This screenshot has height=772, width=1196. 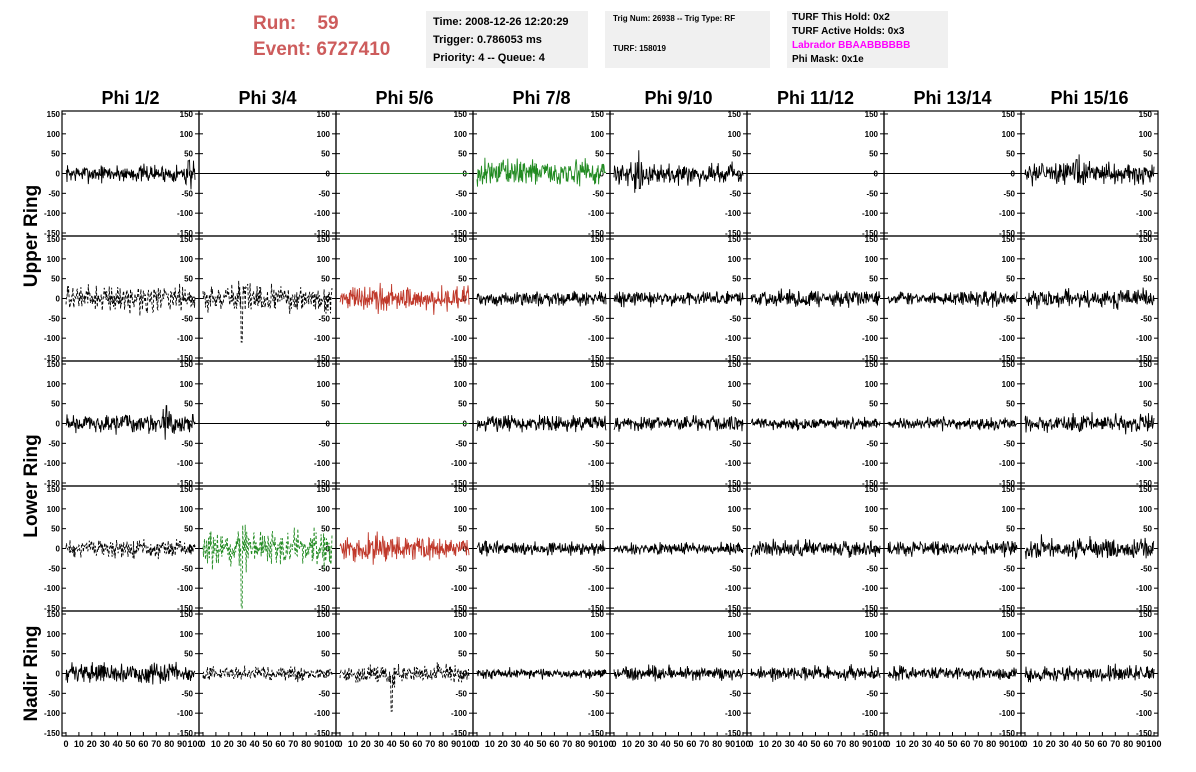 What do you see at coordinates (815, 98) in the screenshot?
I see `column-title: Phi 11/12` at bounding box center [815, 98].